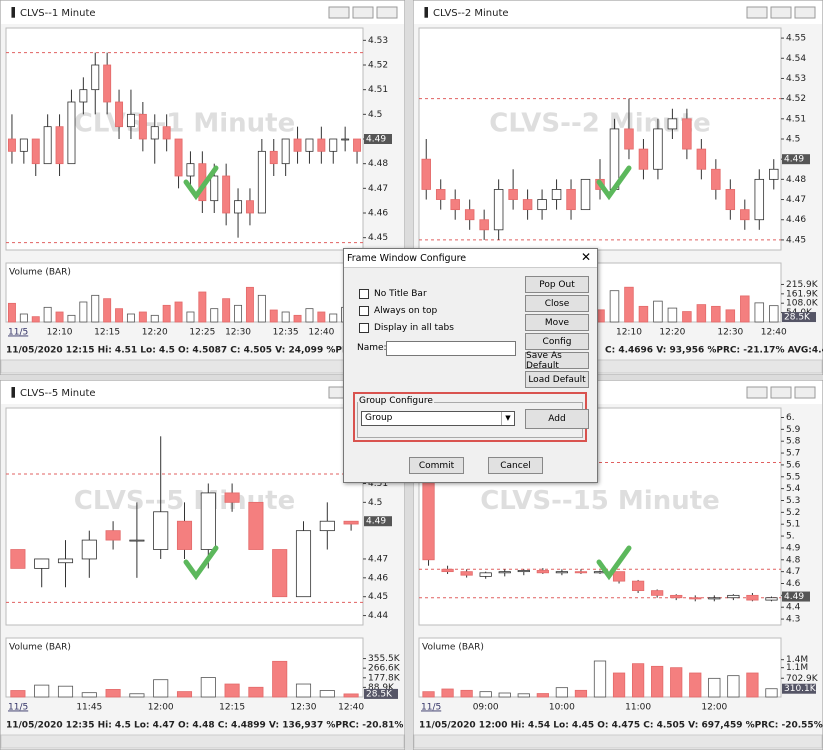 The image size is (823, 750). Describe the element at coordinates (557, 303) in the screenshot. I see `button: Close` at that location.